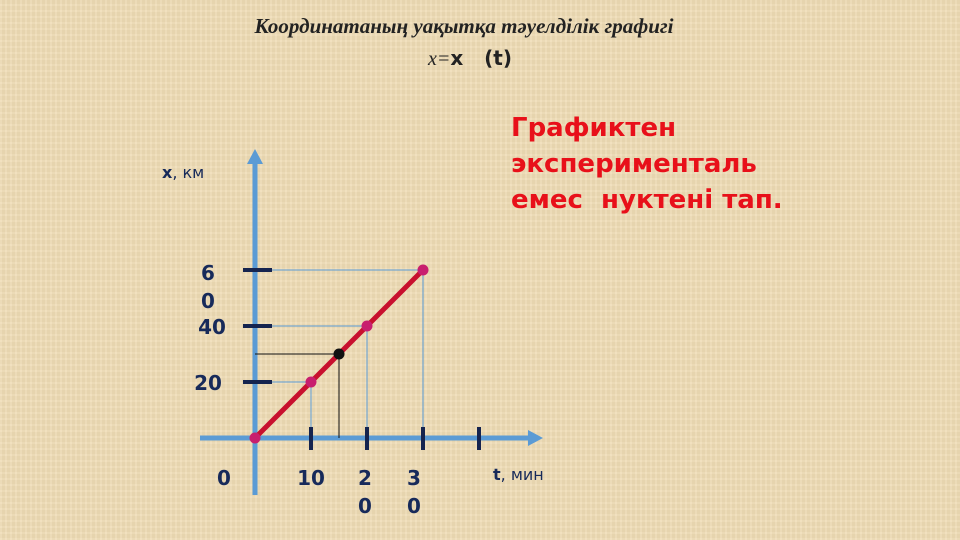  Describe the element at coordinates (365, 492) in the screenshot. I see `x-tick-label: 20` at that location.